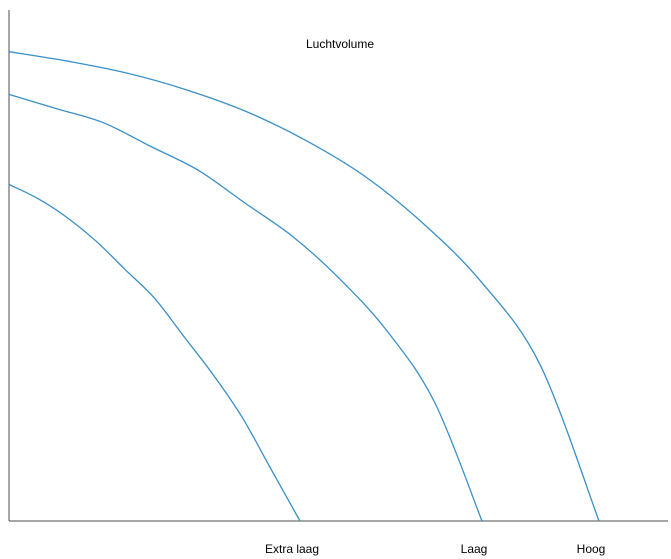 This screenshot has width=671, height=559. Describe the element at coordinates (340, 44) in the screenshot. I see `chart-title: Luchtvolume` at that location.